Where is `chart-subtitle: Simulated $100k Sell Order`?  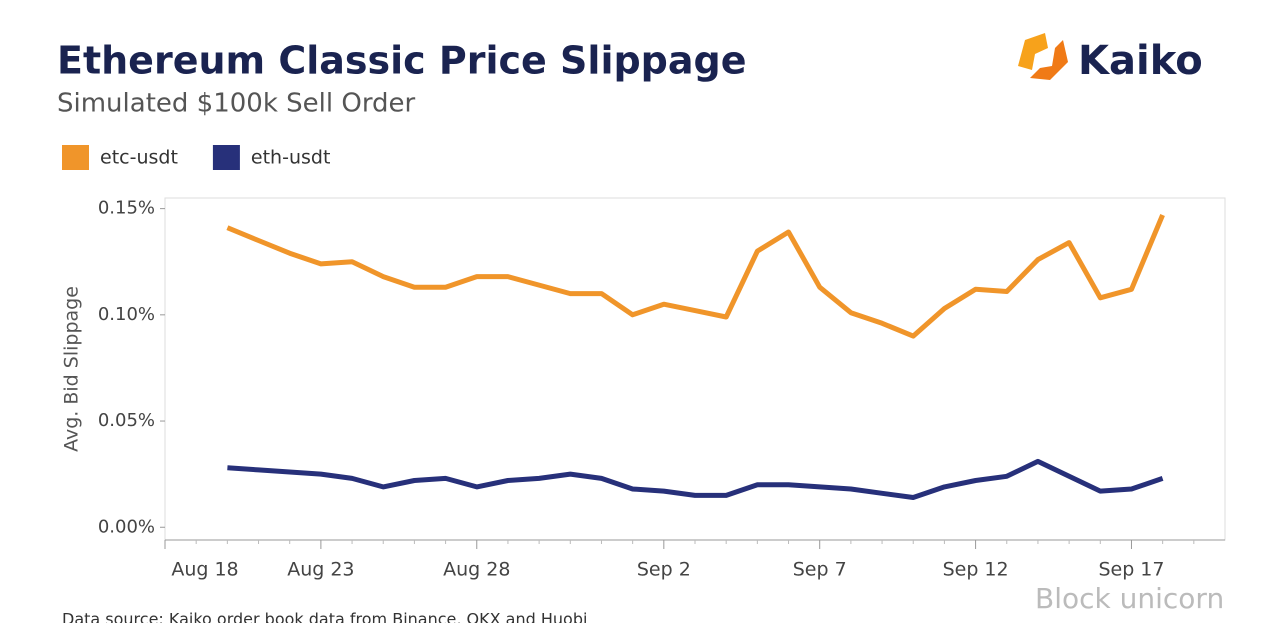 chart-subtitle: Simulated $100k Sell Order is located at coordinates (236, 104).